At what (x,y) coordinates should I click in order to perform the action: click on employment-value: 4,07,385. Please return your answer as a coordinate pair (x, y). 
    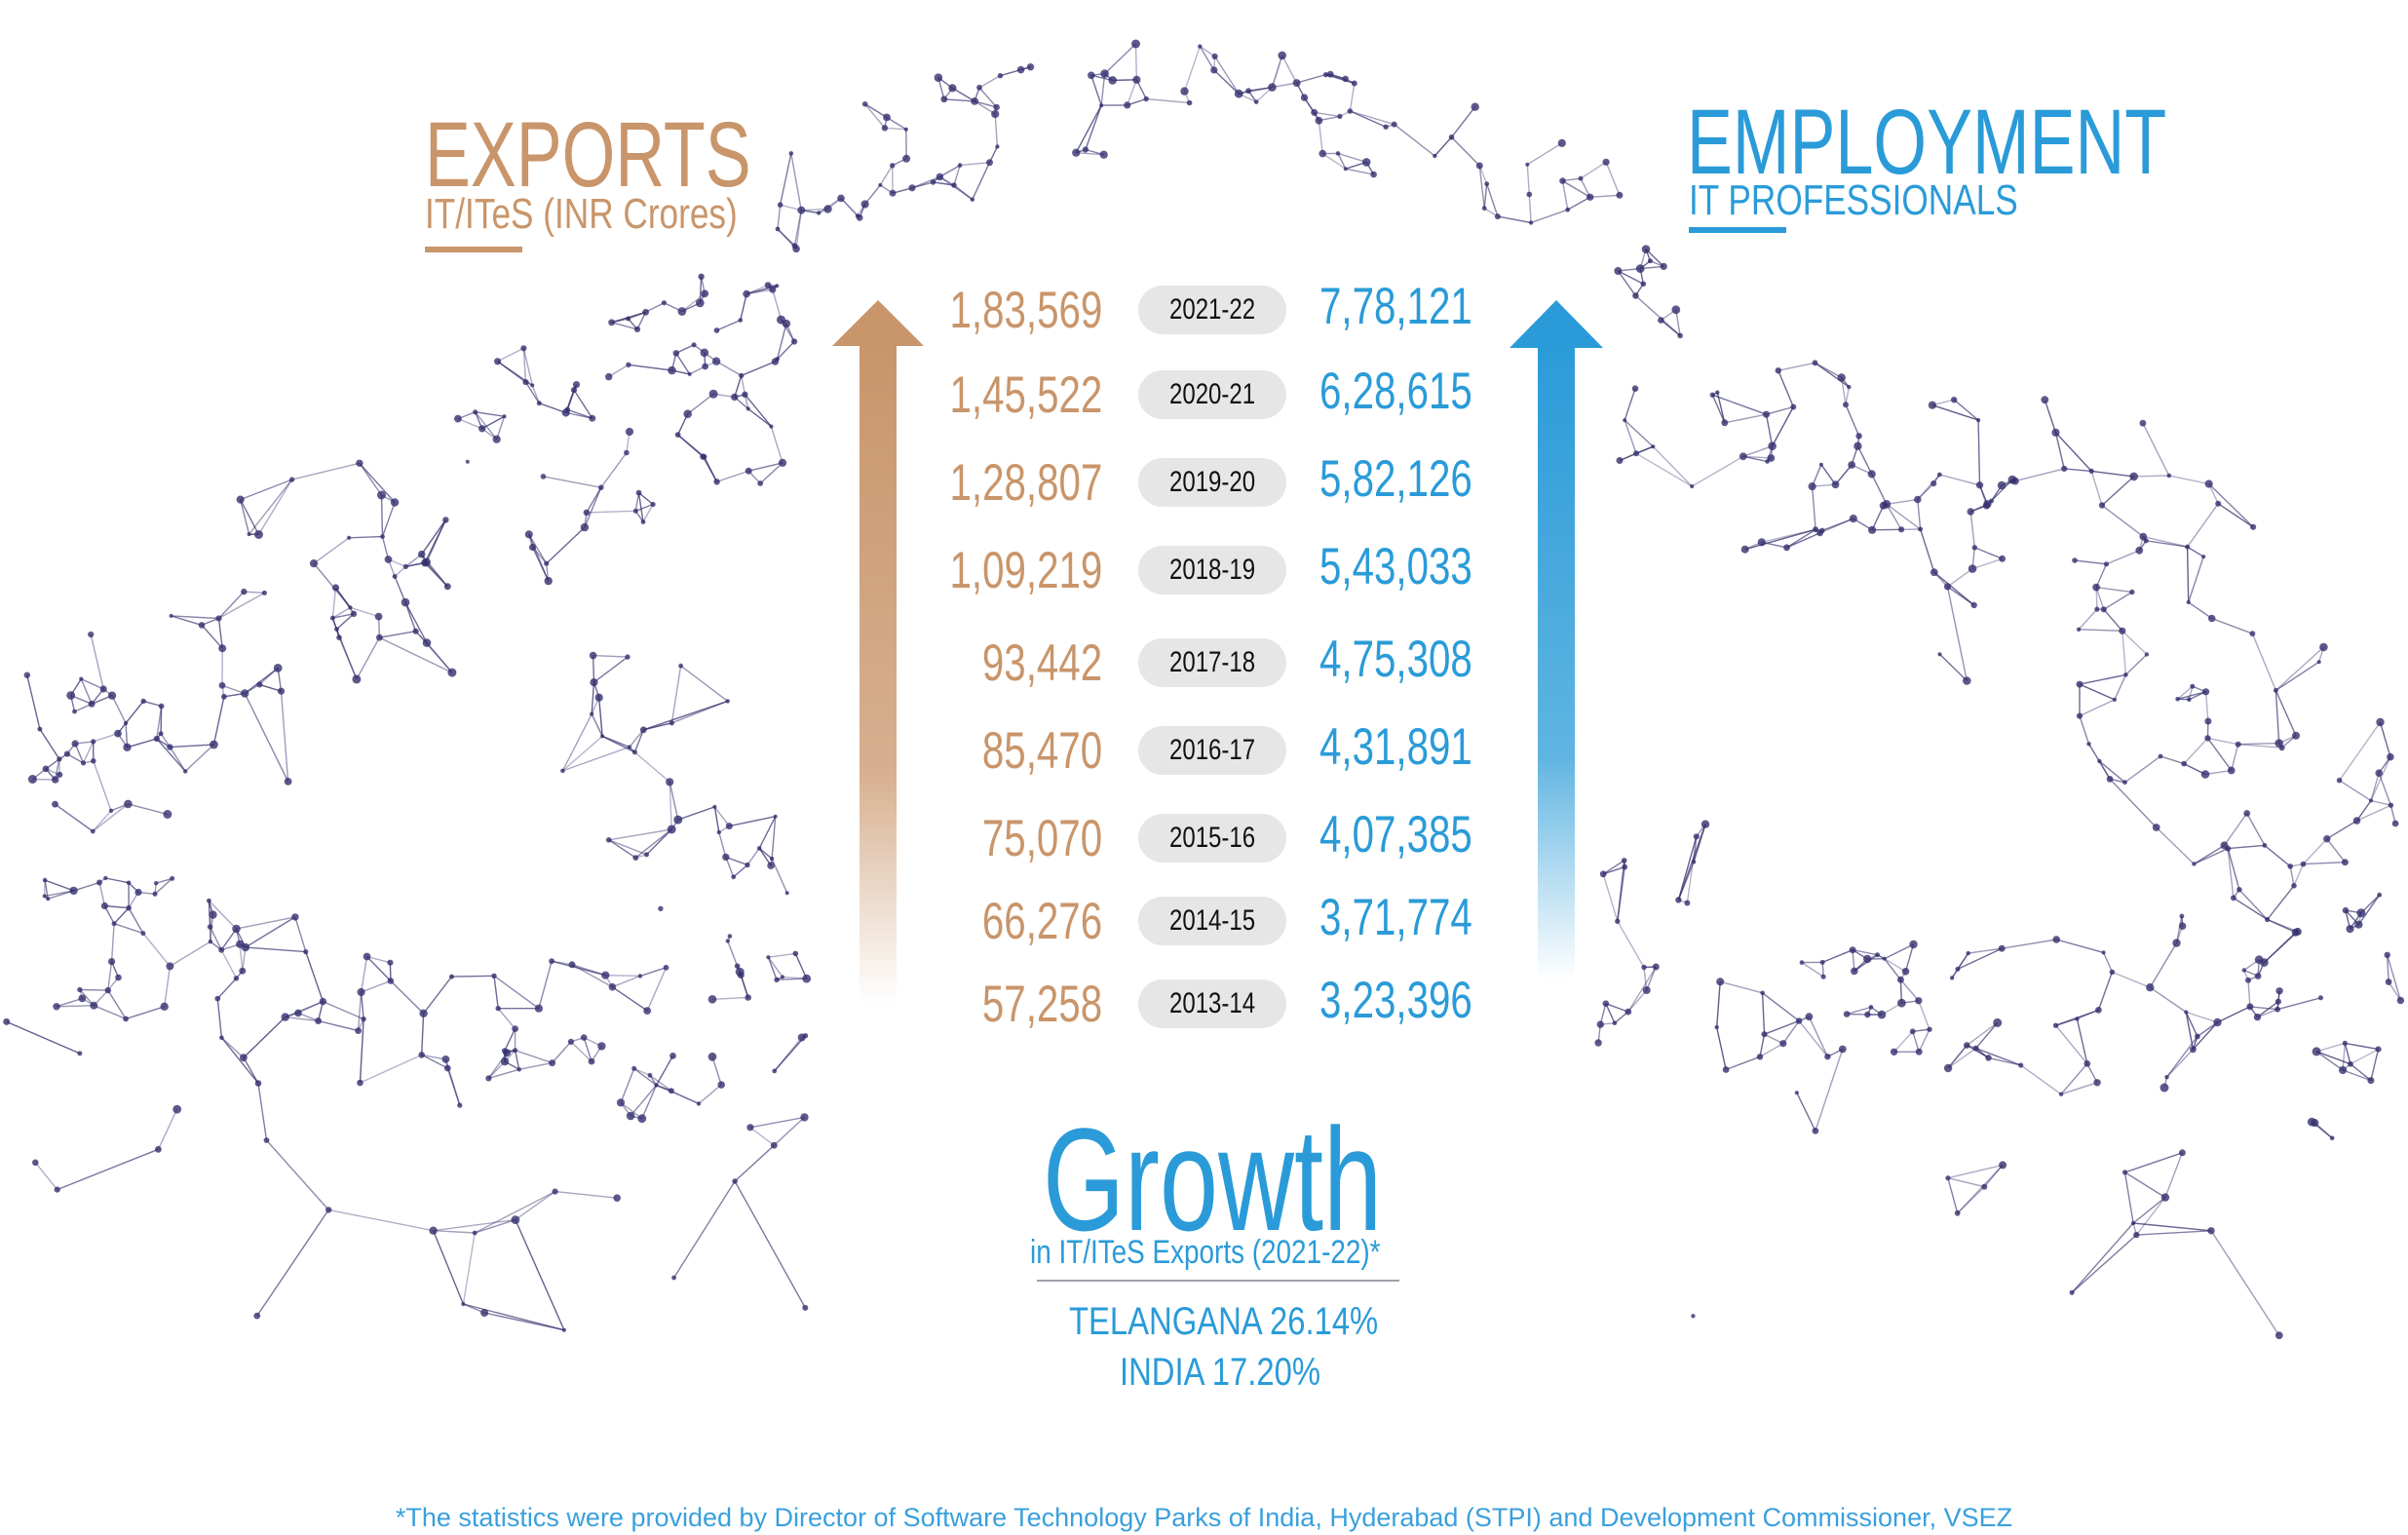
    Looking at the image, I should click on (1395, 834).